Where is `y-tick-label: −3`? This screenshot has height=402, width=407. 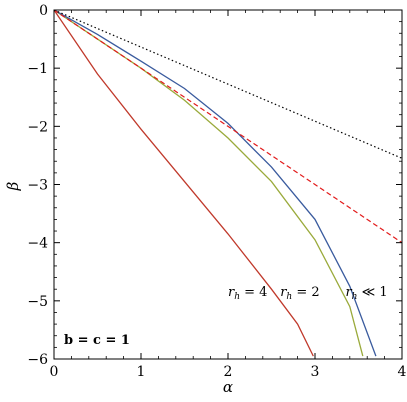
y-tick-label: −3 is located at coordinates (37, 186).